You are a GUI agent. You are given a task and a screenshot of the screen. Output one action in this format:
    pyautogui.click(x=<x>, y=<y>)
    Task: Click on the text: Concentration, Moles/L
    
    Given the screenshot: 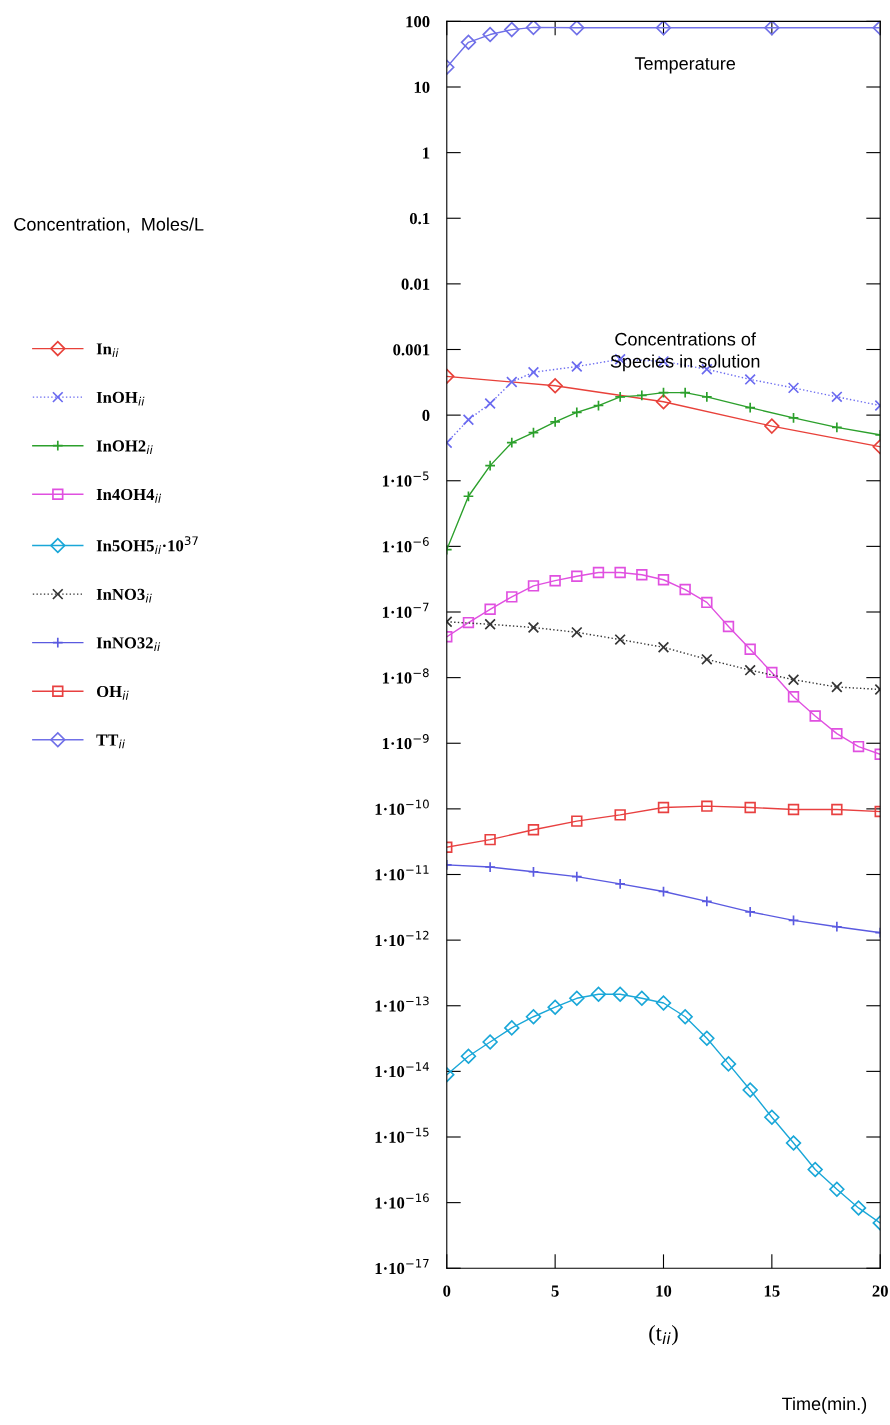 What is the action you would take?
    pyautogui.click(x=109, y=225)
    